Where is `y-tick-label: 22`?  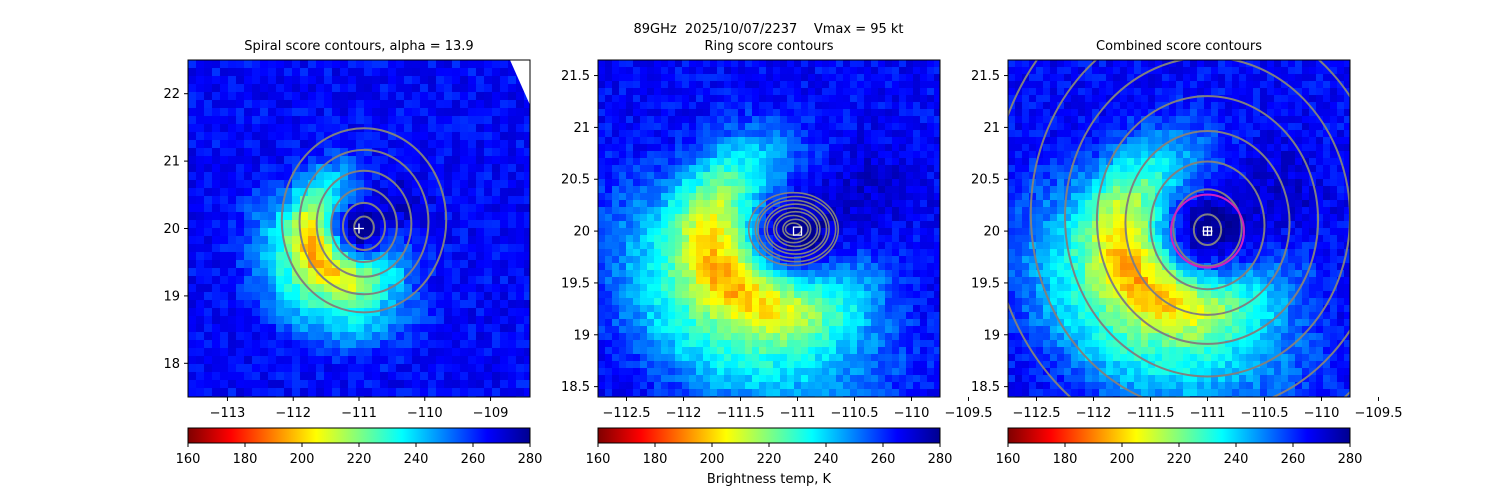
y-tick-label: 22 is located at coordinates (171, 94).